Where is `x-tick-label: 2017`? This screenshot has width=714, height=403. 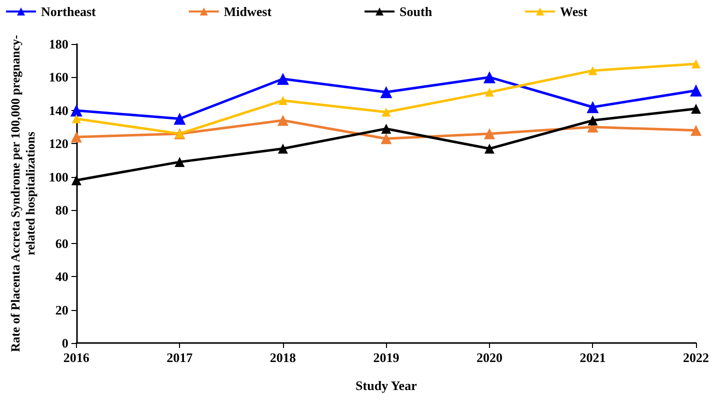
x-tick-label: 2017 is located at coordinates (180, 357).